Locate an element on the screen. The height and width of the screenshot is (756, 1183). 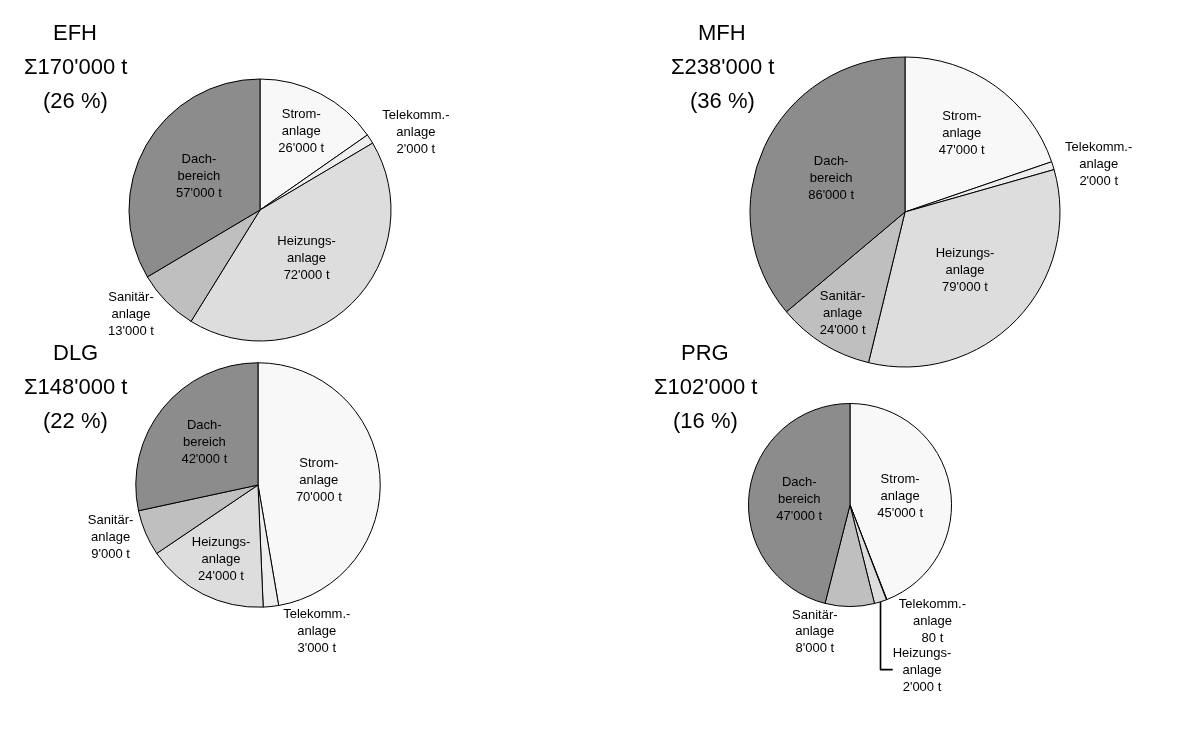
text: (22 %) is located at coordinates (75, 420).